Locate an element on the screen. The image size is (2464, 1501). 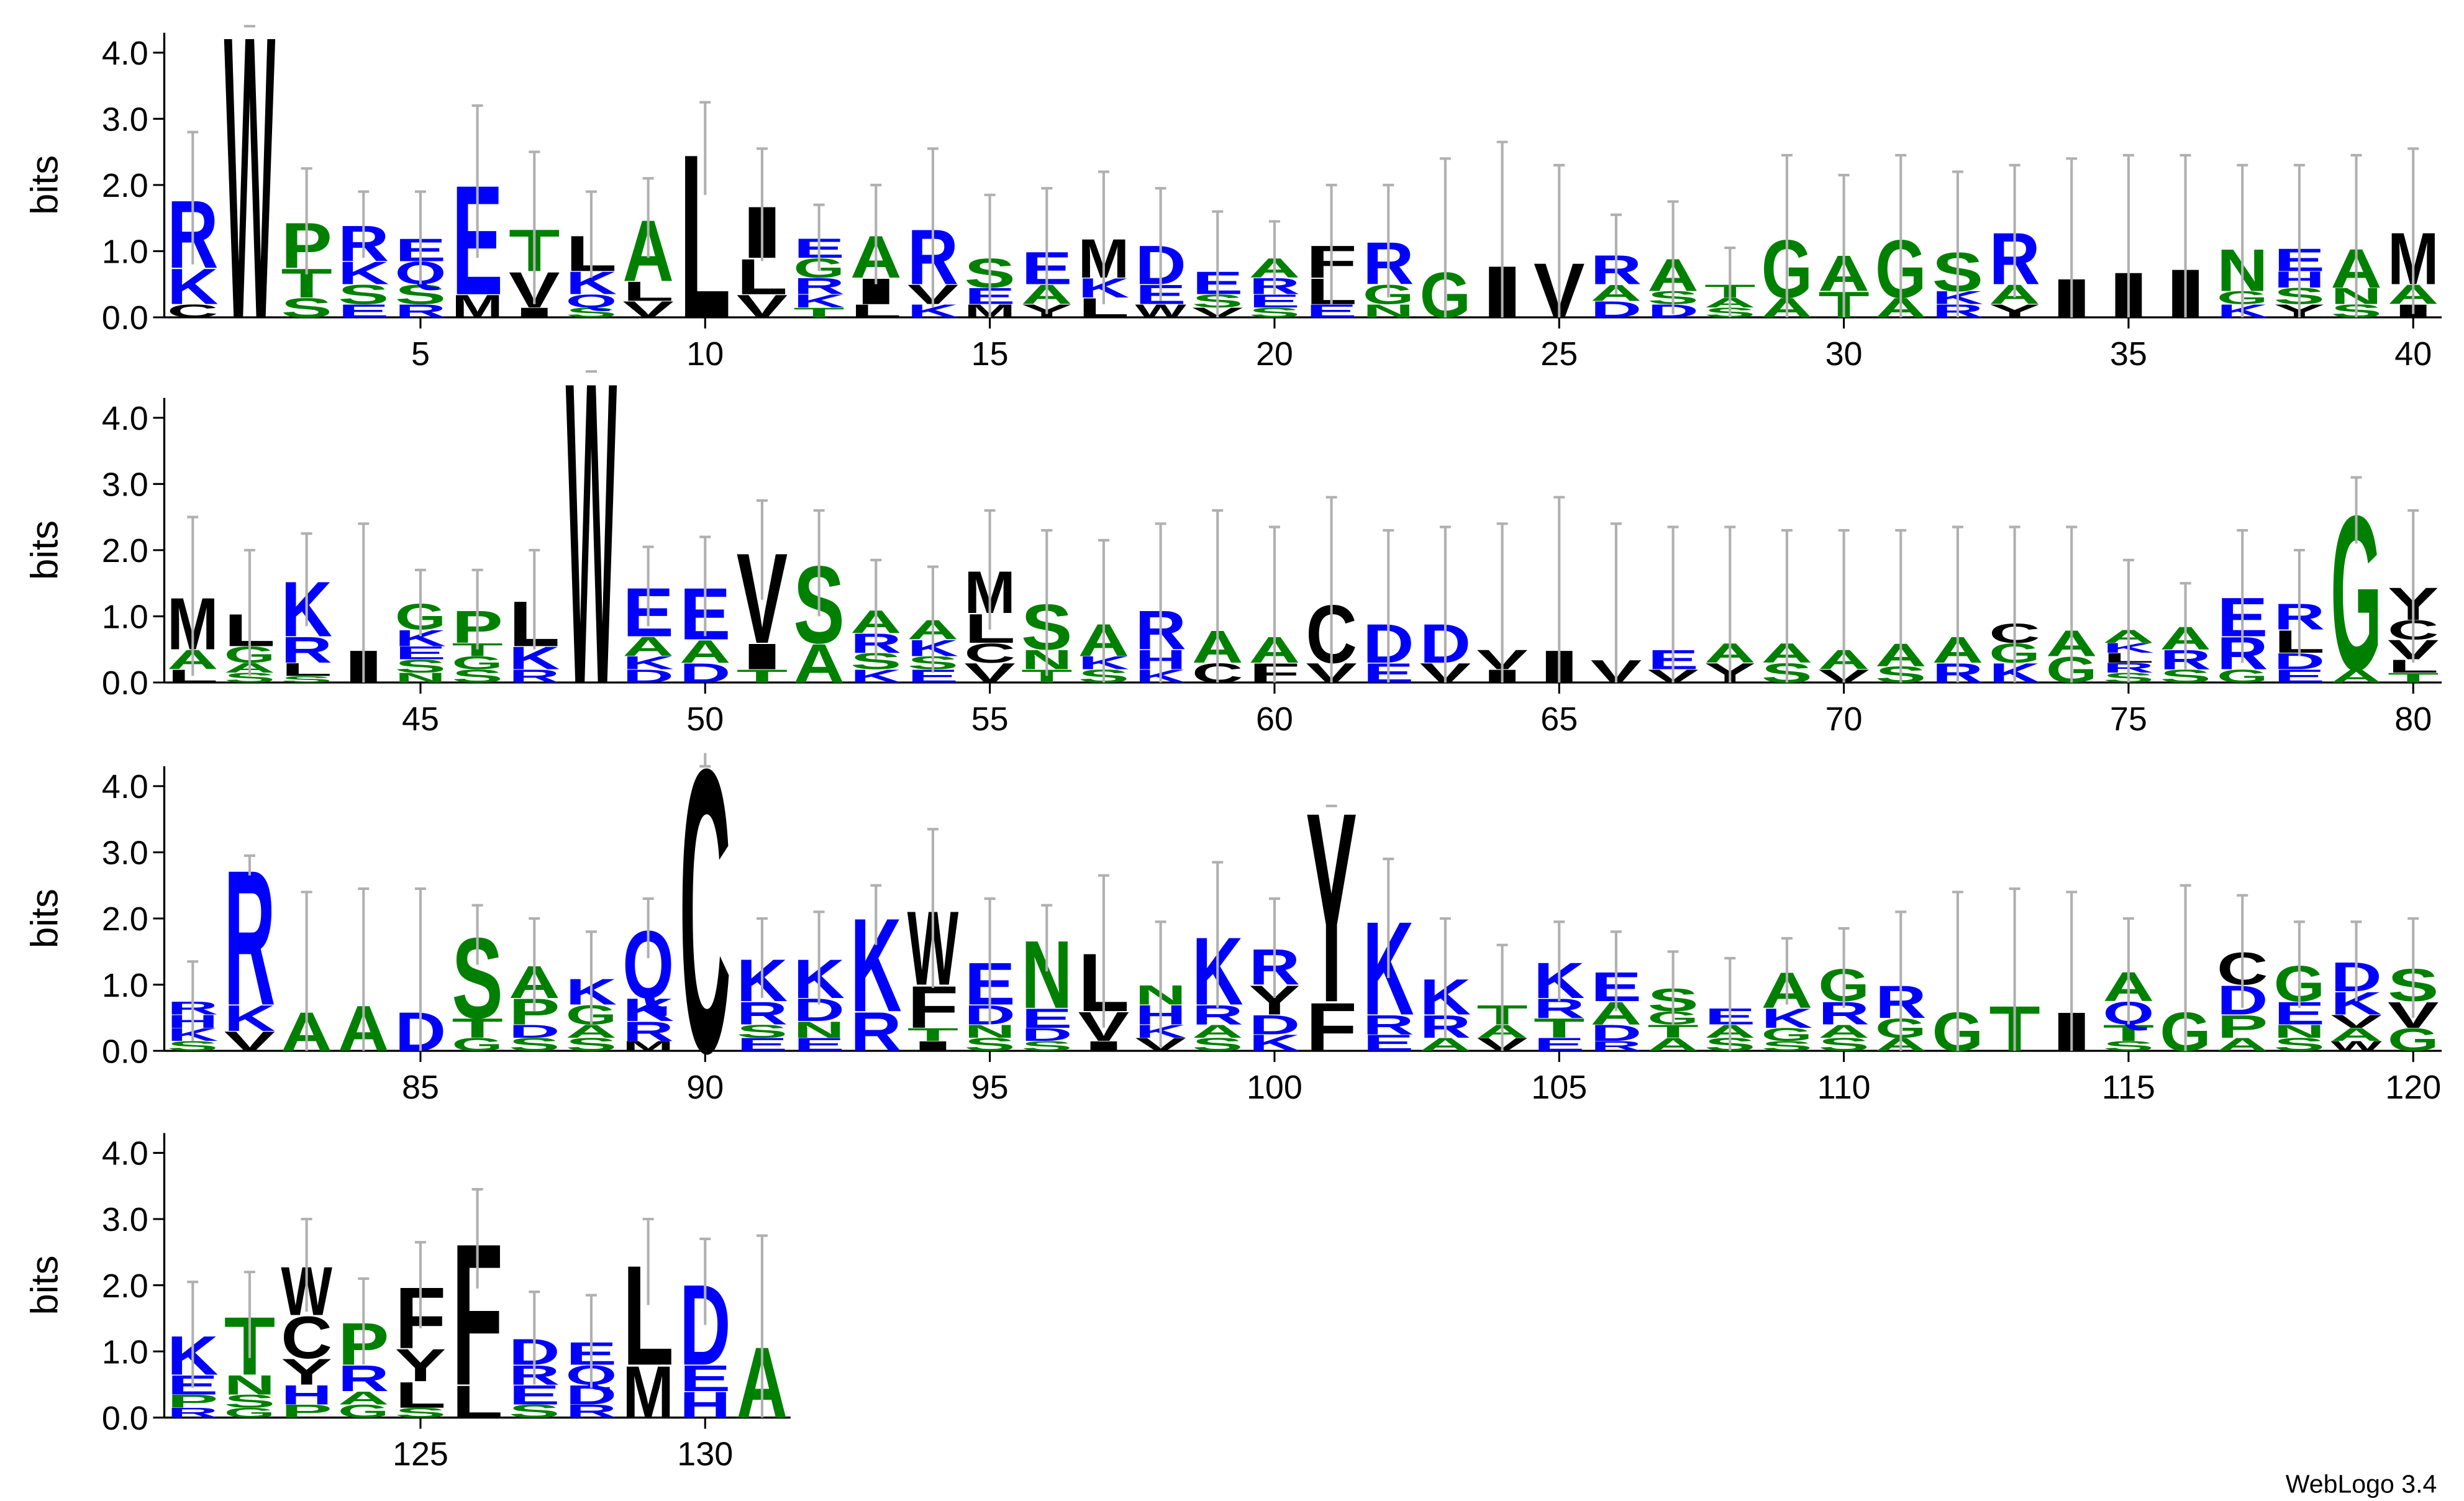
x-tick-label: 125 is located at coordinates (421, 1454).